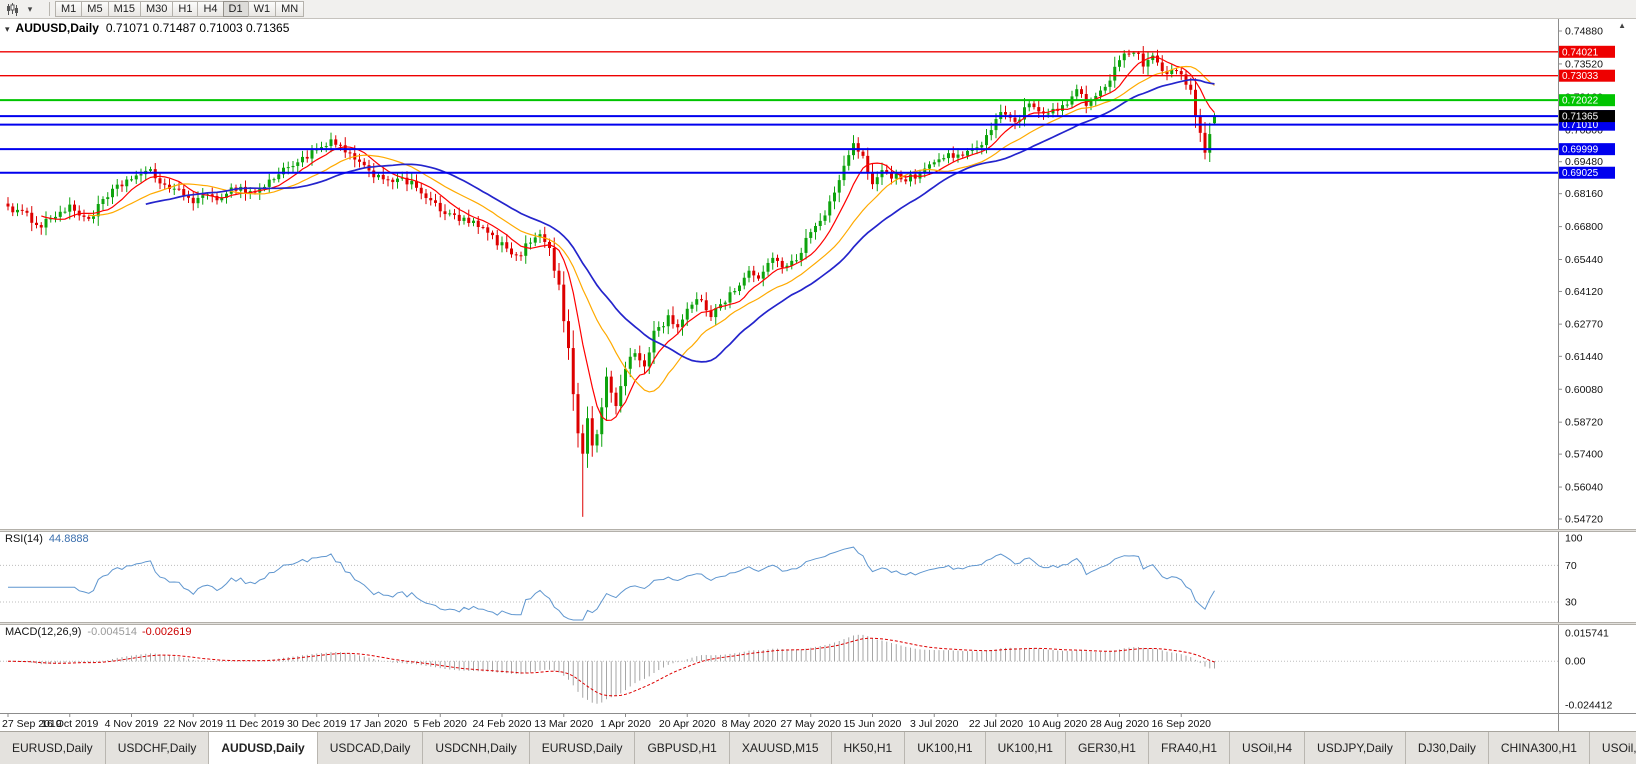 The width and height of the screenshot is (1636, 764). I want to click on timeframe-button-m15: M15, so click(124, 9).